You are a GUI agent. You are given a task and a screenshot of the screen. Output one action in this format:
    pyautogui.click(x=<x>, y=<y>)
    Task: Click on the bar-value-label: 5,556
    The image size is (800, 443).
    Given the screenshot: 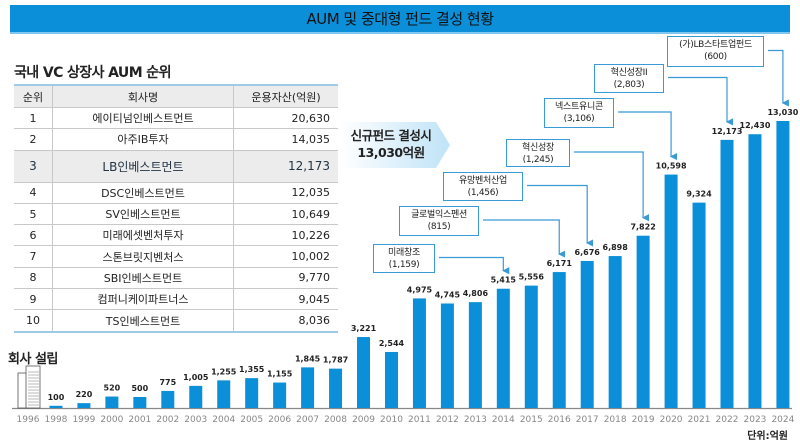 What is the action you would take?
    pyautogui.click(x=532, y=277)
    